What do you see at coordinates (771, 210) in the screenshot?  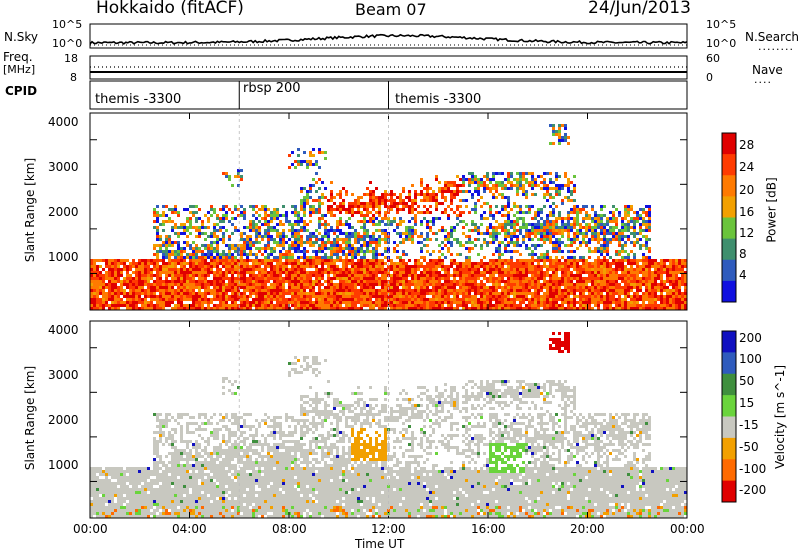 I see `power-colorbar-label: Power [dB]` at bounding box center [771, 210].